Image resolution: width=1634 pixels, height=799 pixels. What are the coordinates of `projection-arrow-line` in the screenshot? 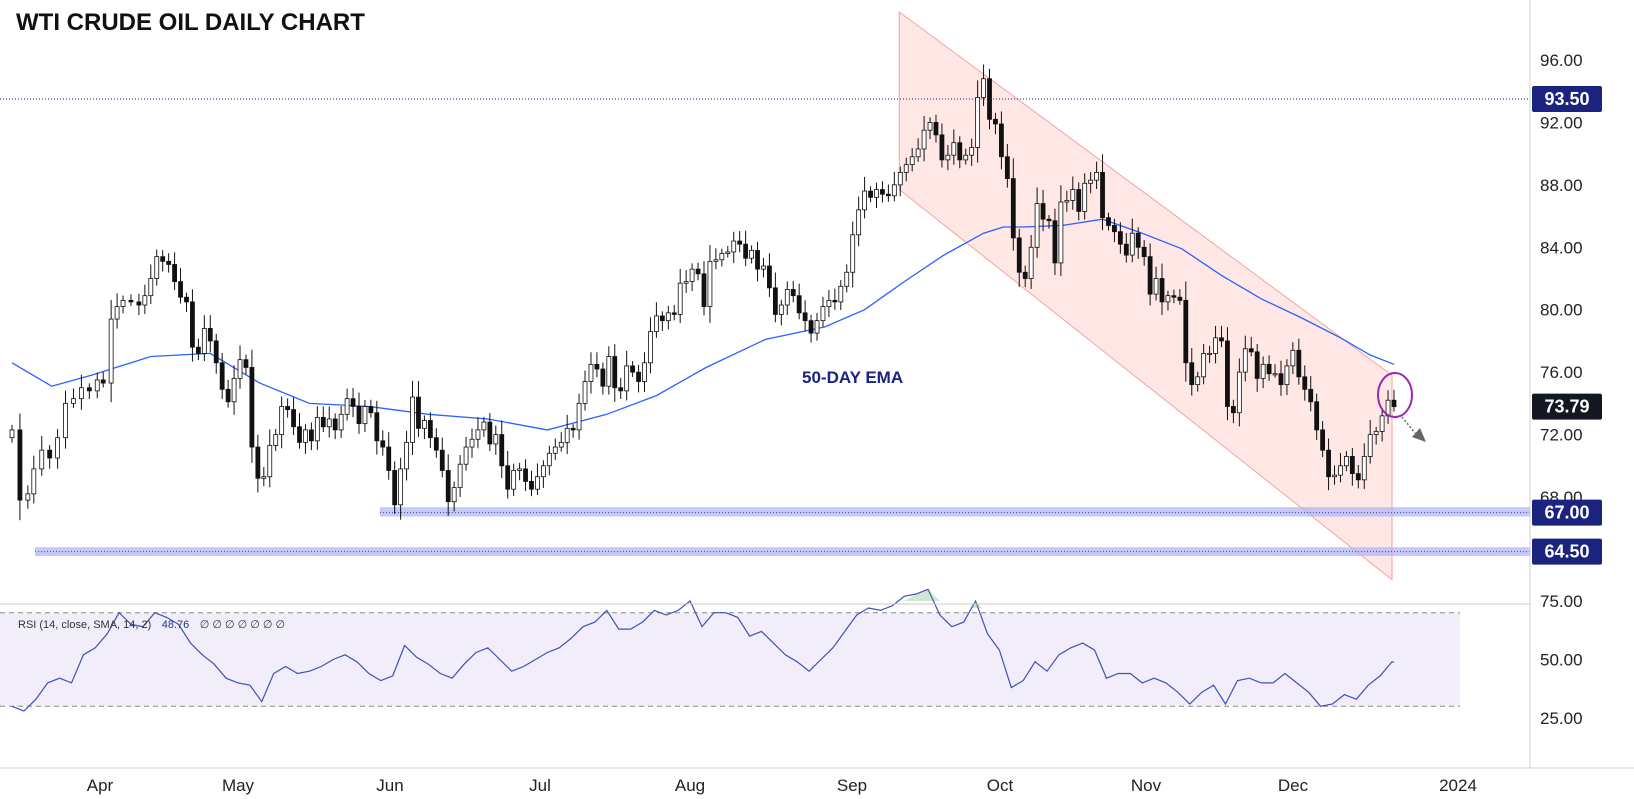 It's located at (1408, 425).